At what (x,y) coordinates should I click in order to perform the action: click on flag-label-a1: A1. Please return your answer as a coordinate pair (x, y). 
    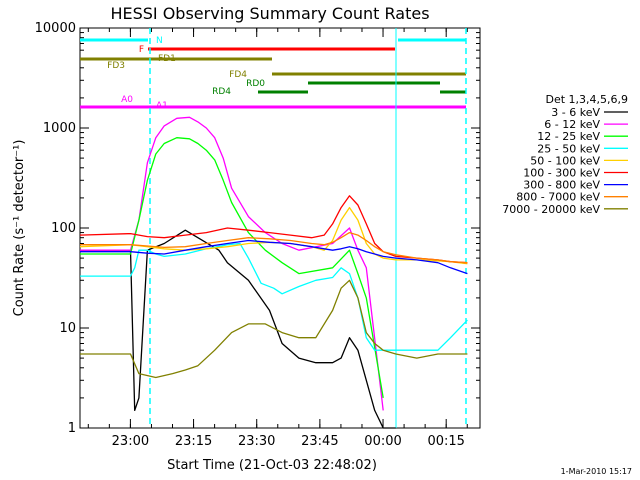
    Looking at the image, I should click on (162, 106).